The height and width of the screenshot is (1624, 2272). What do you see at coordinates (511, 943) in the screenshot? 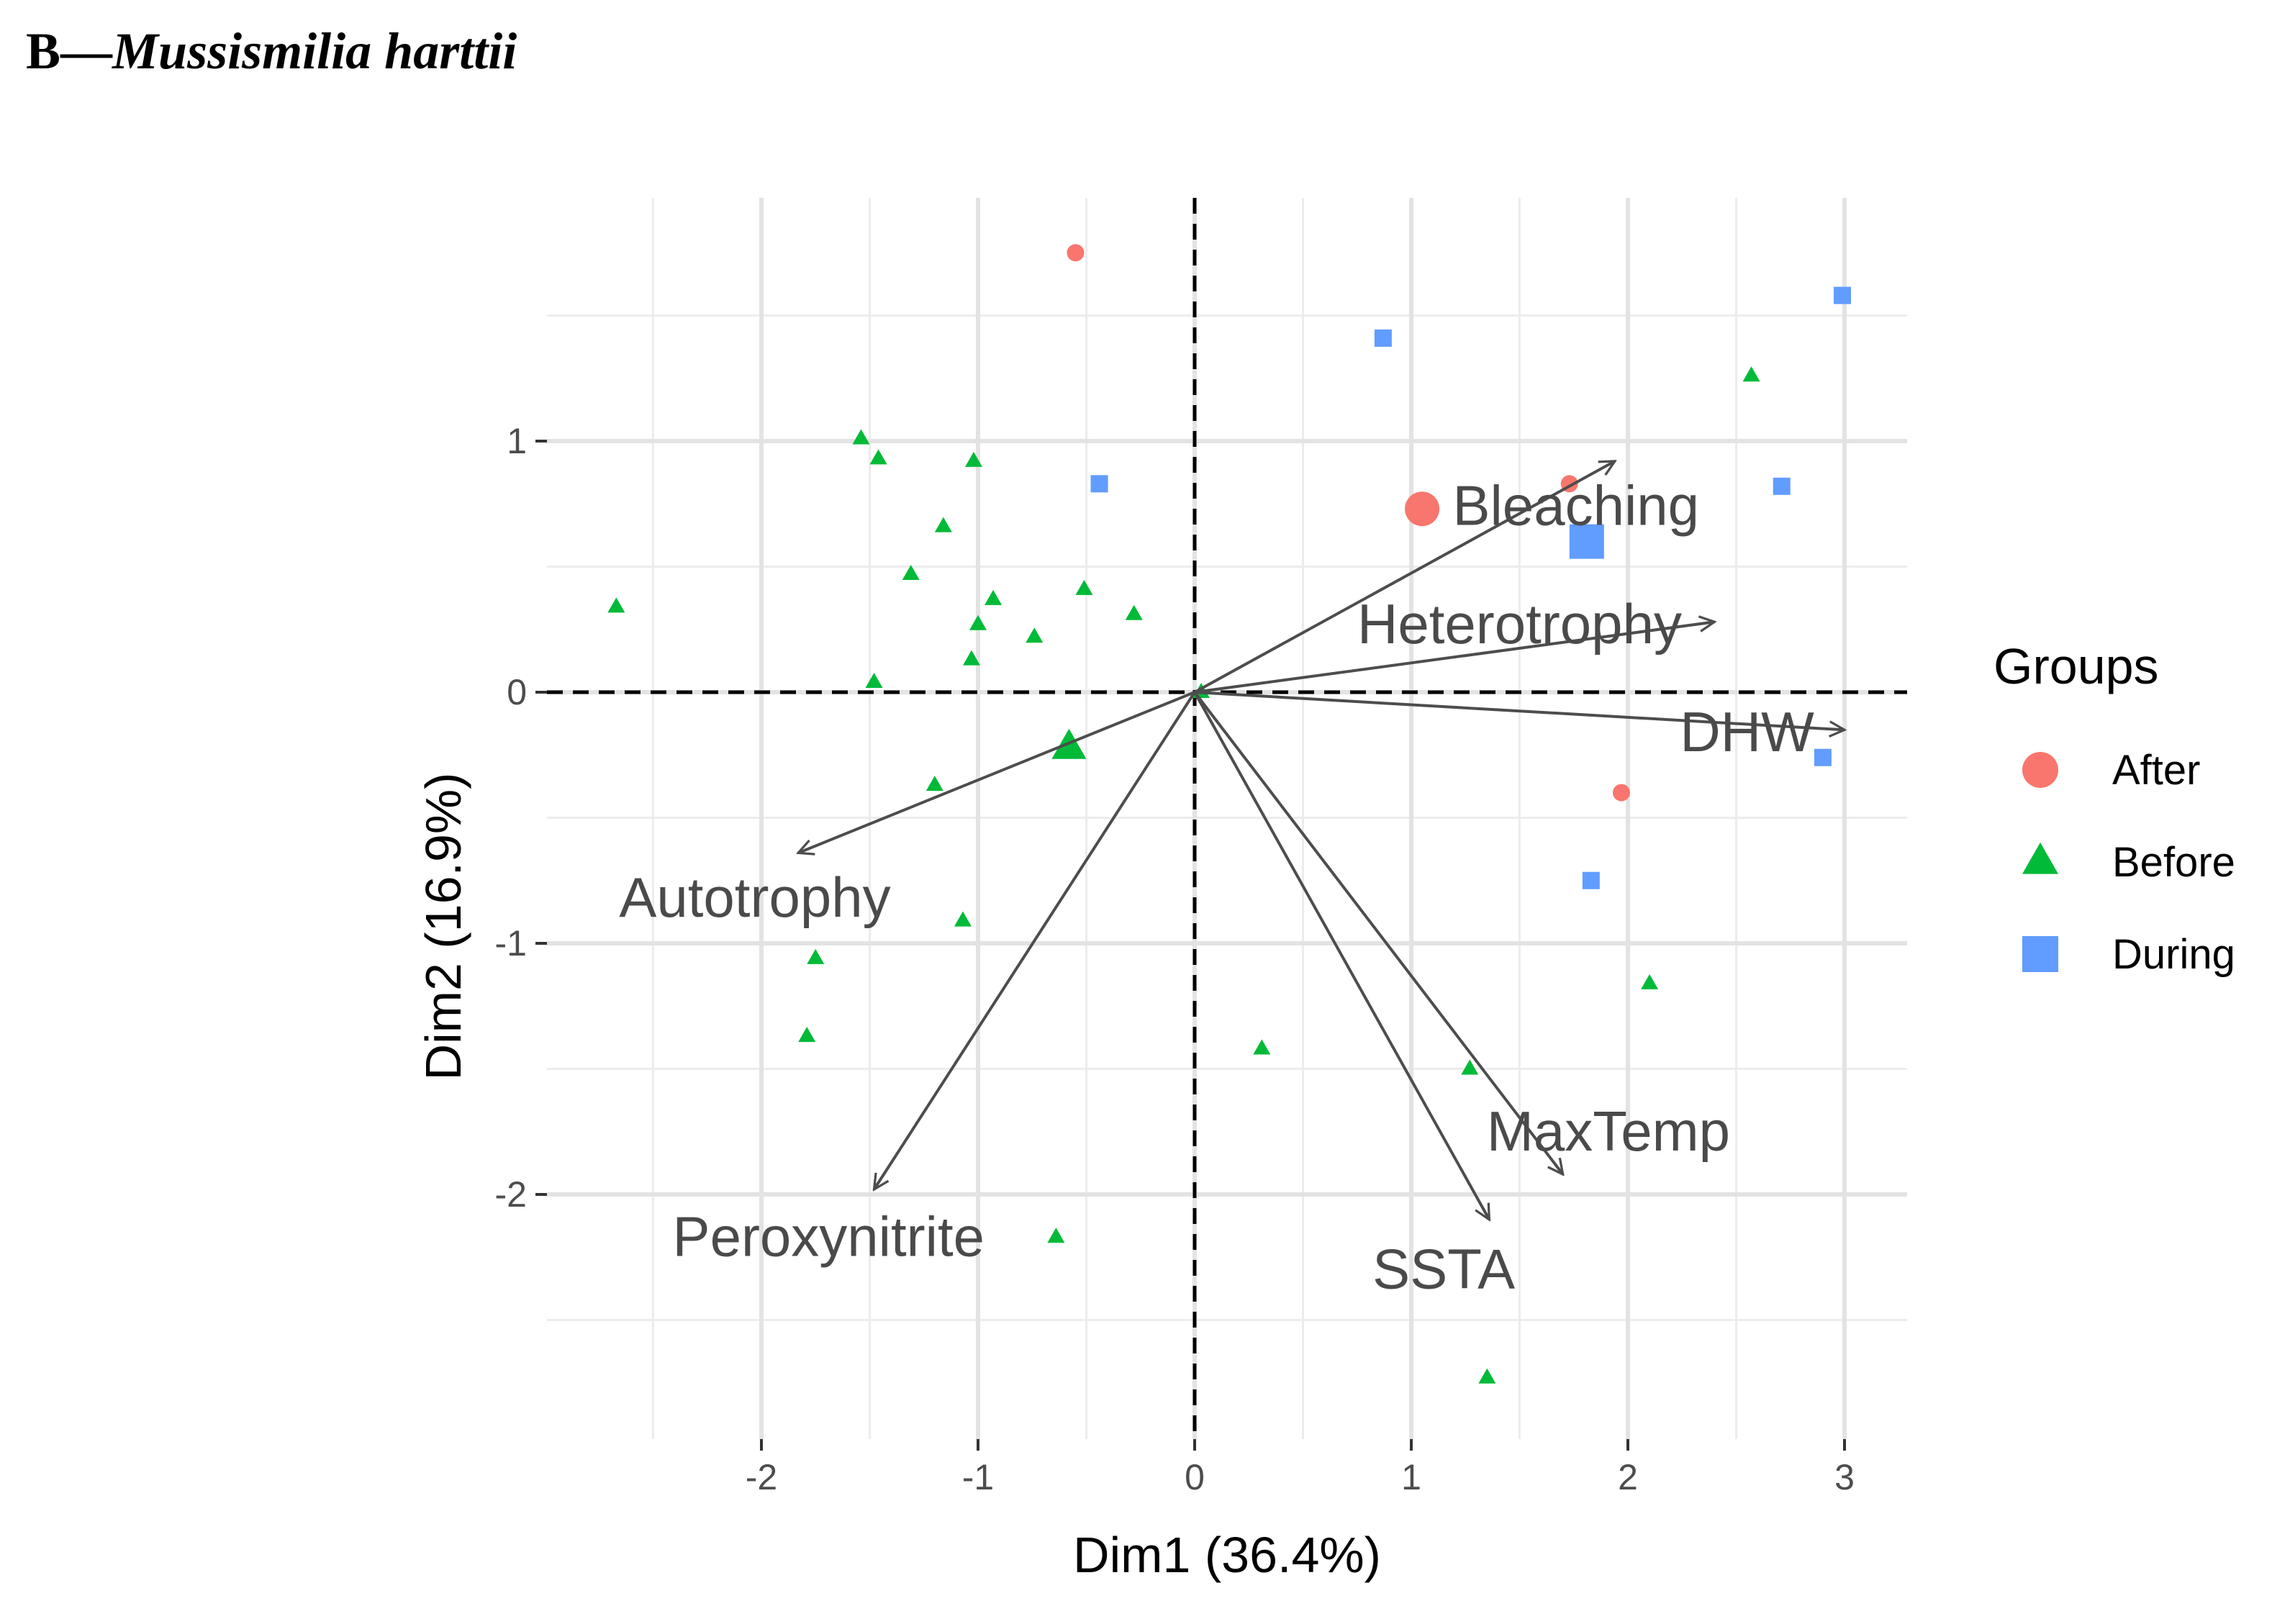
I see `y-tick-label: -1` at bounding box center [511, 943].